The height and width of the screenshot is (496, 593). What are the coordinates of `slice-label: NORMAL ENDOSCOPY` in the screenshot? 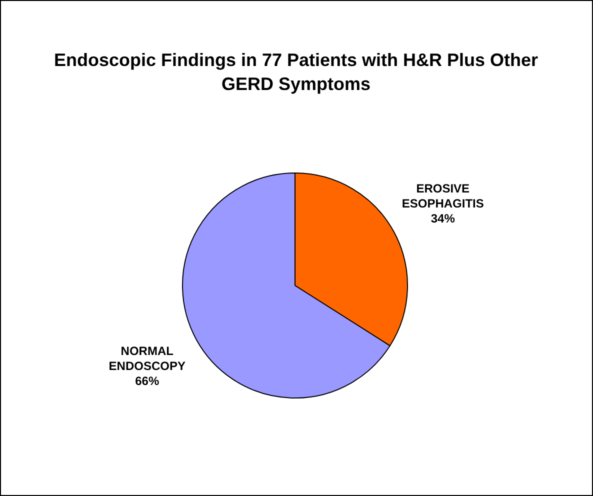 It's located at (147, 359).